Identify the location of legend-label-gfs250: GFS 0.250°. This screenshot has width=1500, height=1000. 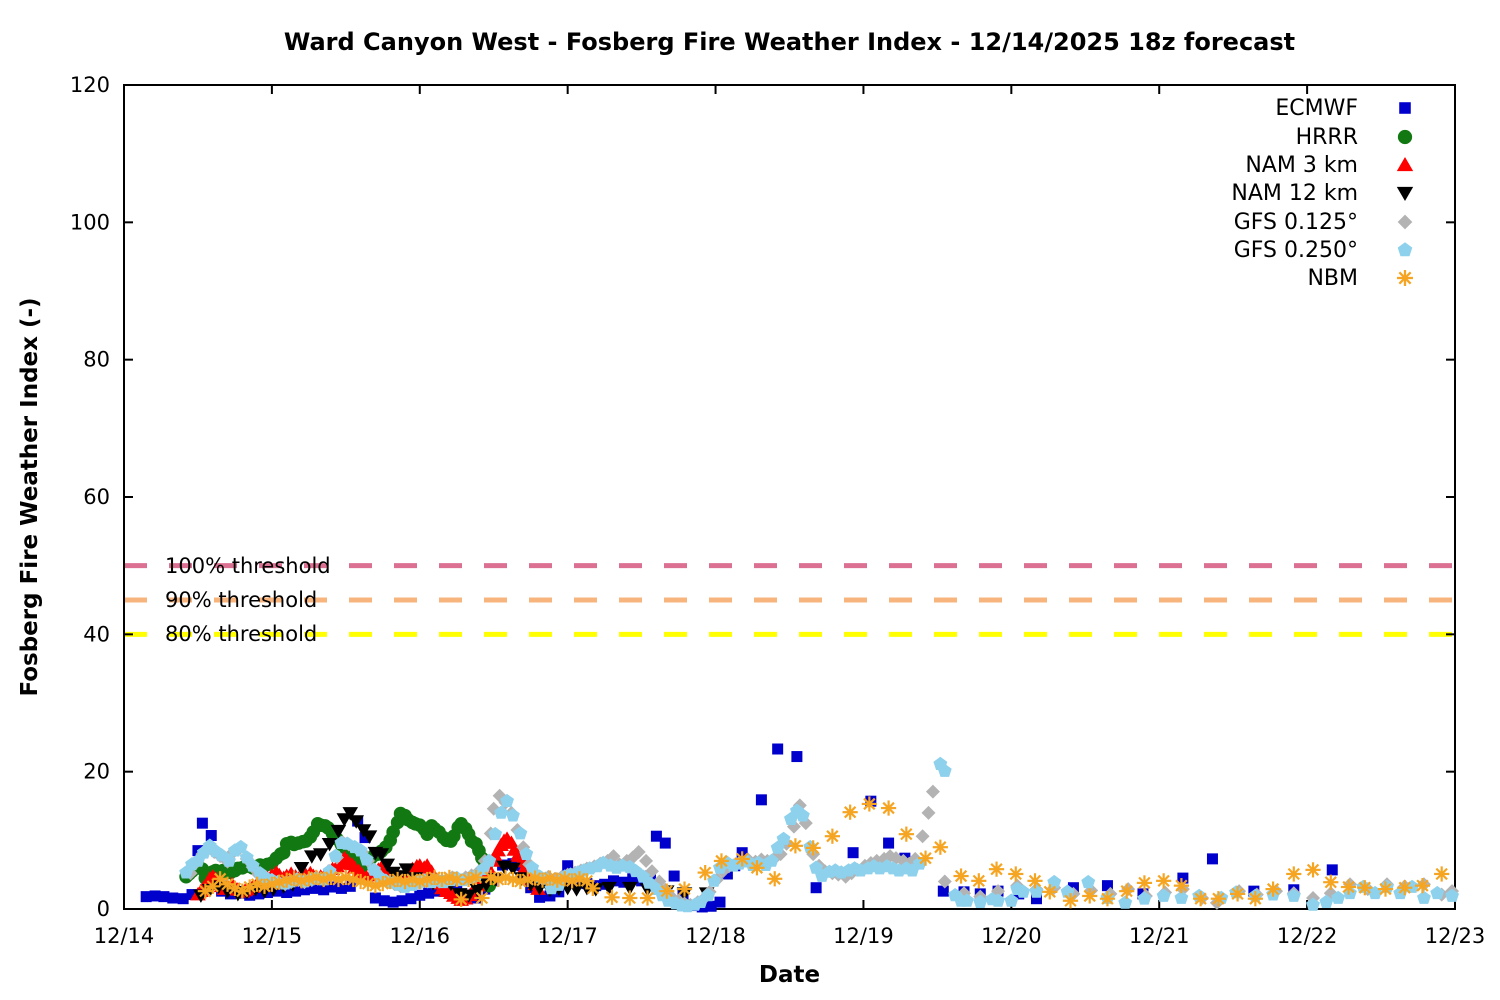
(1295, 250).